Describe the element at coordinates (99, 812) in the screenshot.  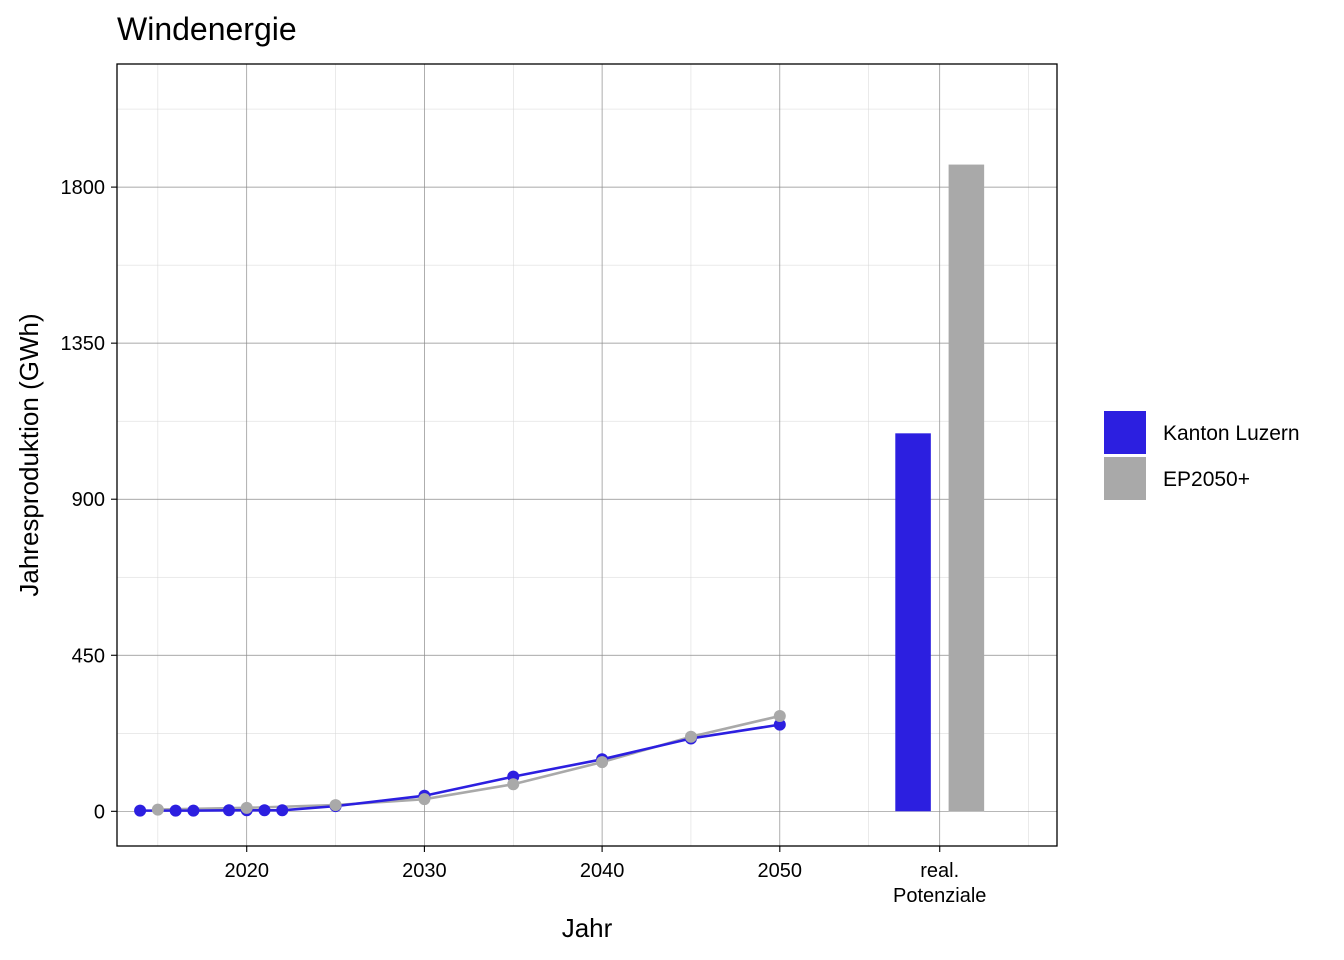
I see `y-tick-label: 0` at that location.